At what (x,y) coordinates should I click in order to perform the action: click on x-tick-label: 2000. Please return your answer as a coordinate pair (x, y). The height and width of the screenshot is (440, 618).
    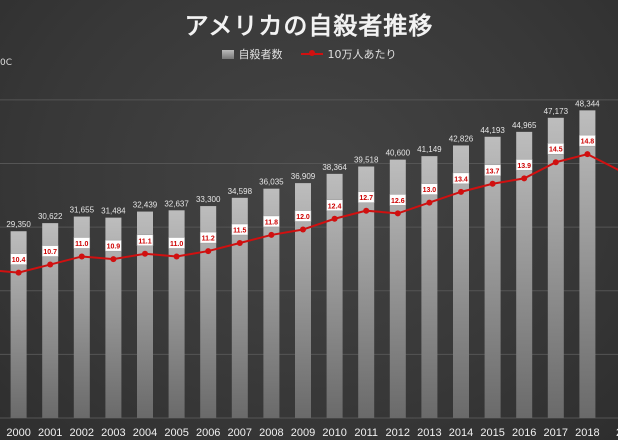
    Looking at the image, I should click on (18, 433).